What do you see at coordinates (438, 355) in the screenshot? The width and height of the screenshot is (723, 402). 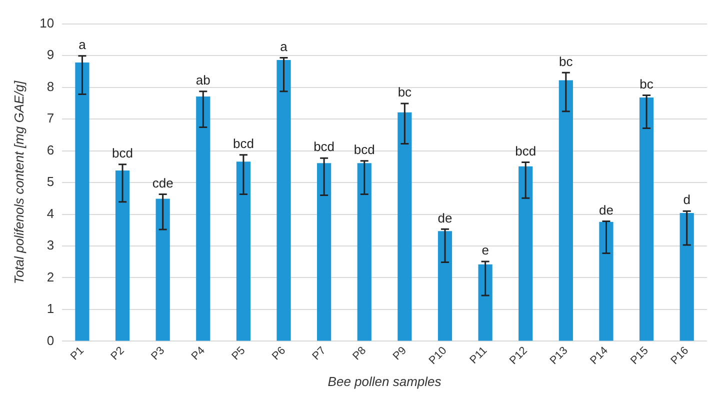 I see `x-tick-label: P10` at bounding box center [438, 355].